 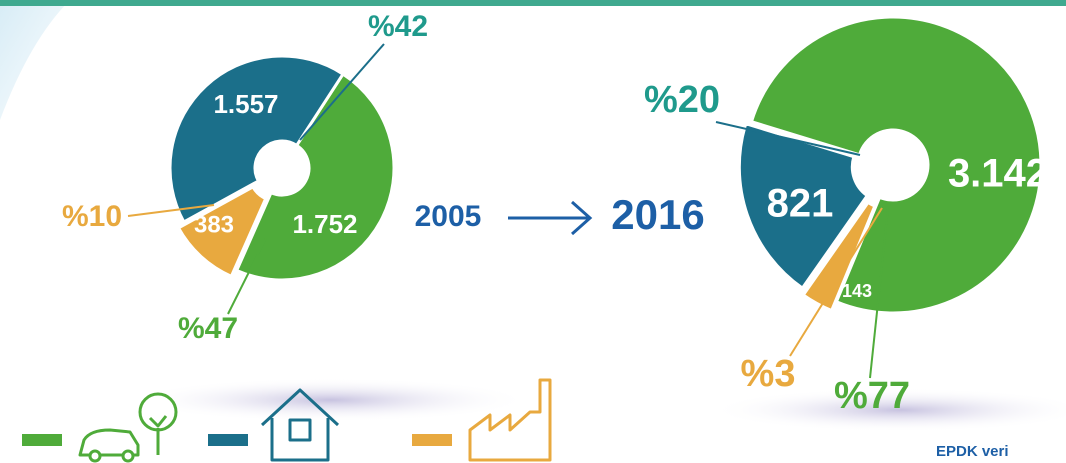 What do you see at coordinates (550, 218) in the screenshot?
I see `arrow` at bounding box center [550, 218].